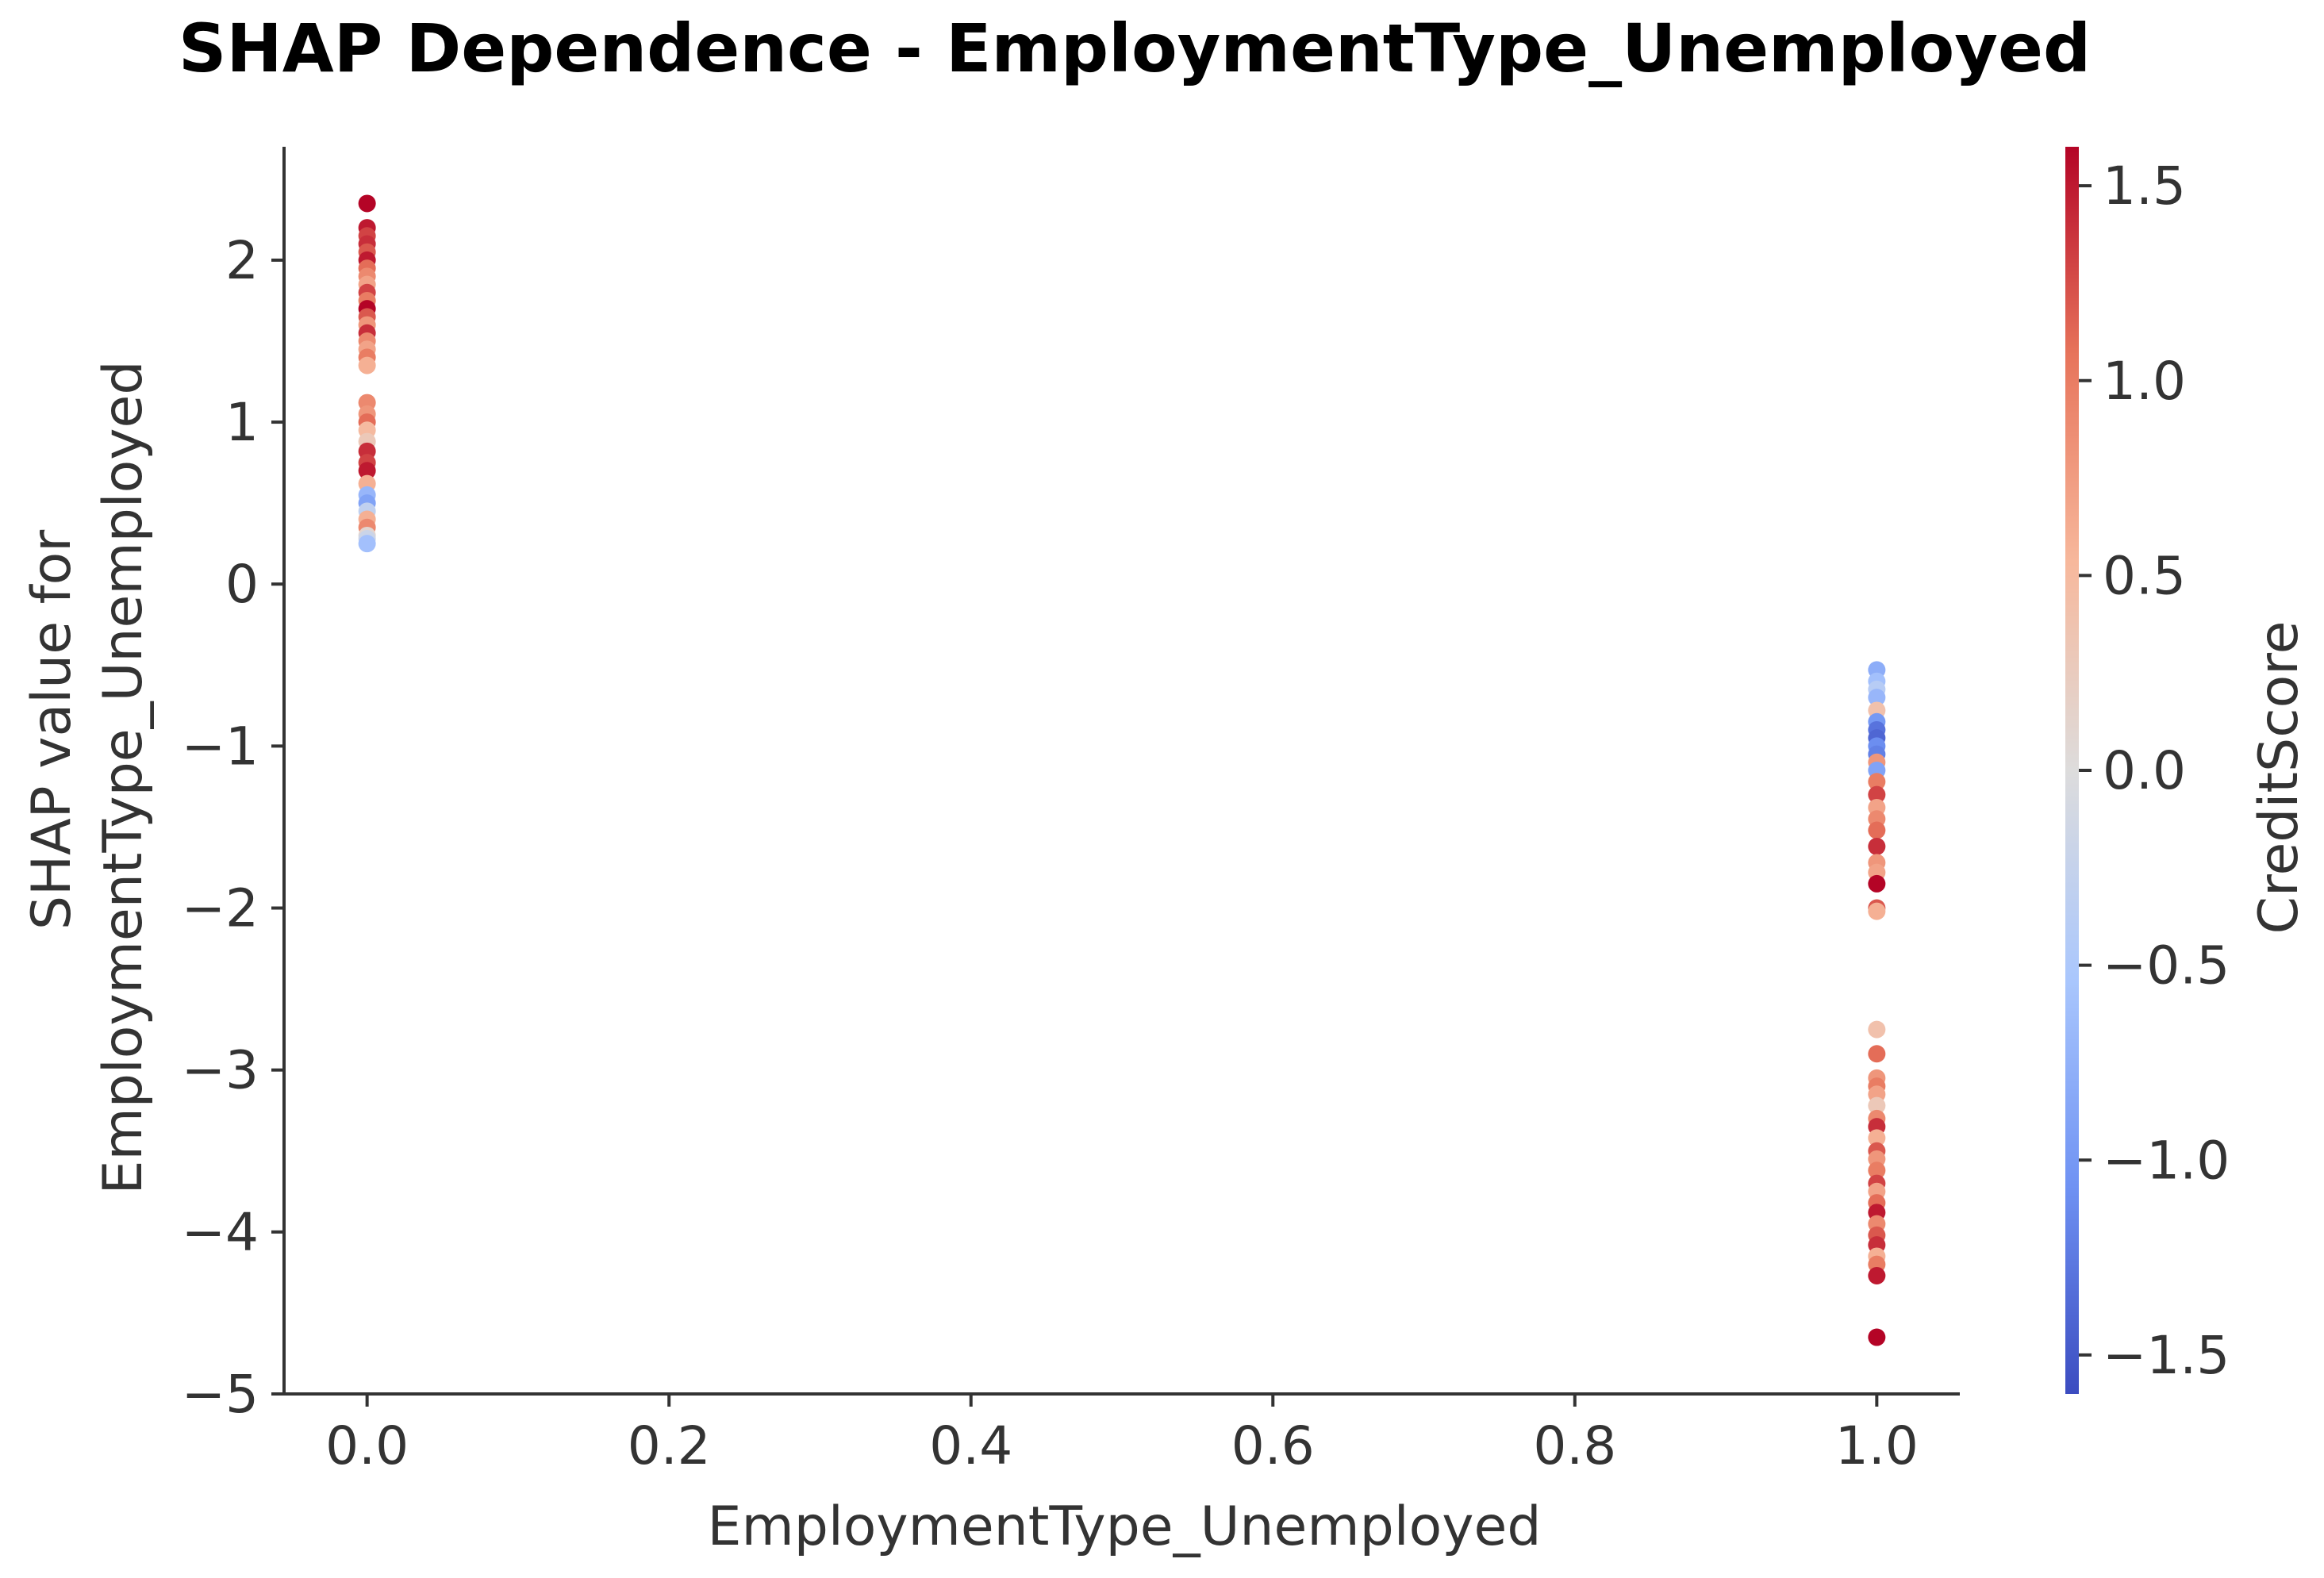 The height and width of the screenshot is (1578, 2324). Describe the element at coordinates (123, 778) in the screenshot. I see `y-axis-label-line-2: EmploymentType_Unemployed` at that location.